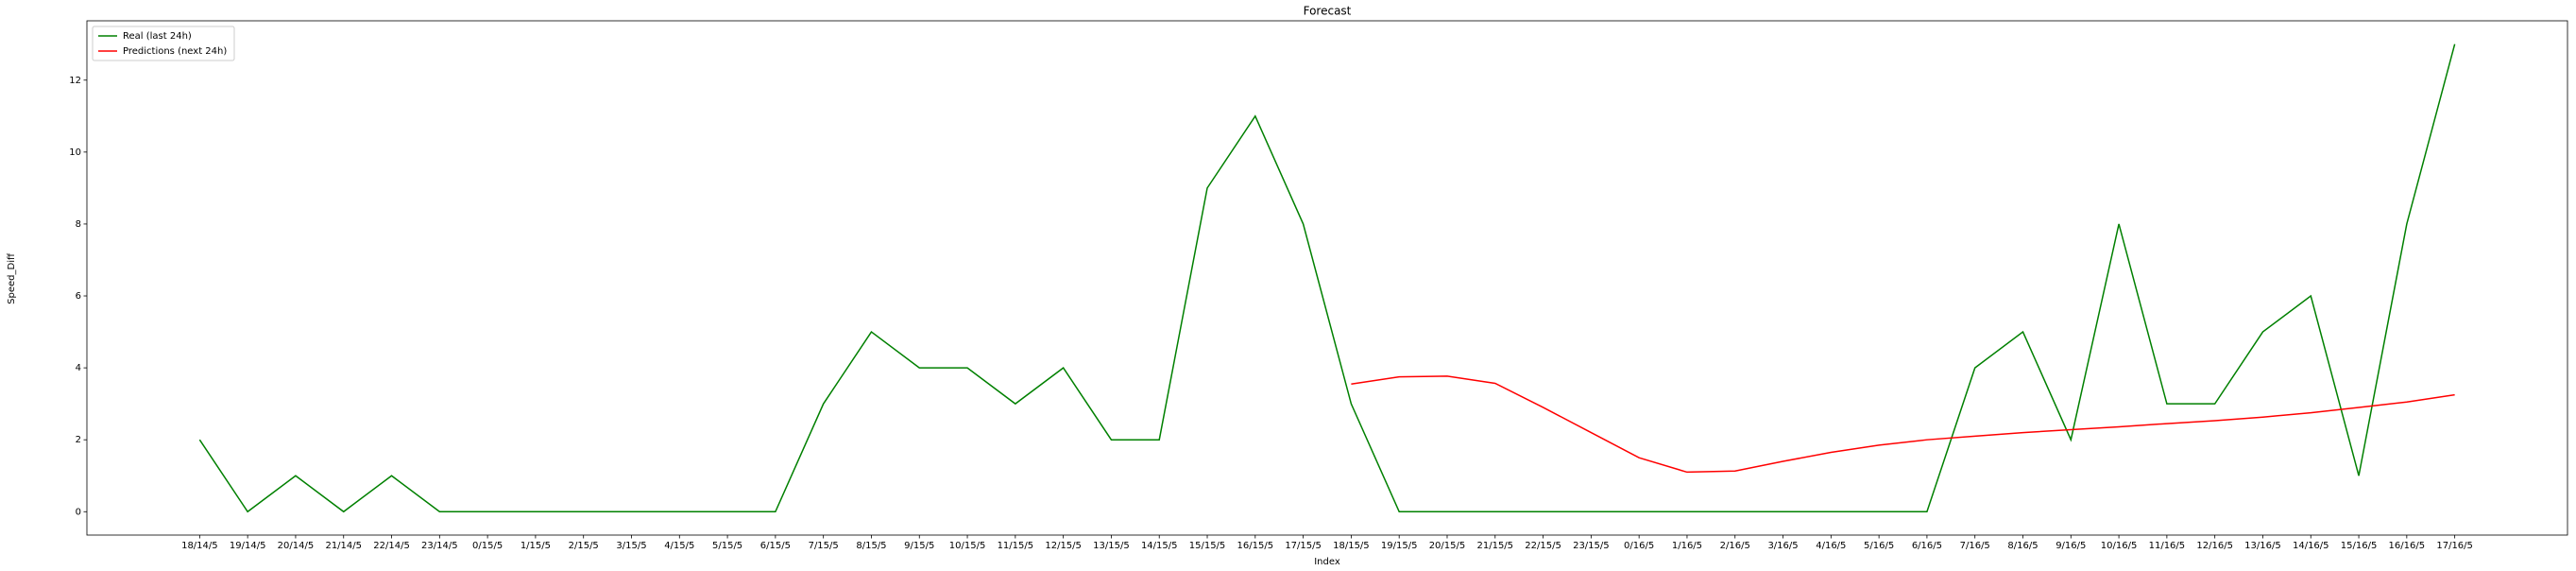 This screenshot has height=571, width=2576. I want to click on x-tick-label: 2/15/5, so click(584, 546).